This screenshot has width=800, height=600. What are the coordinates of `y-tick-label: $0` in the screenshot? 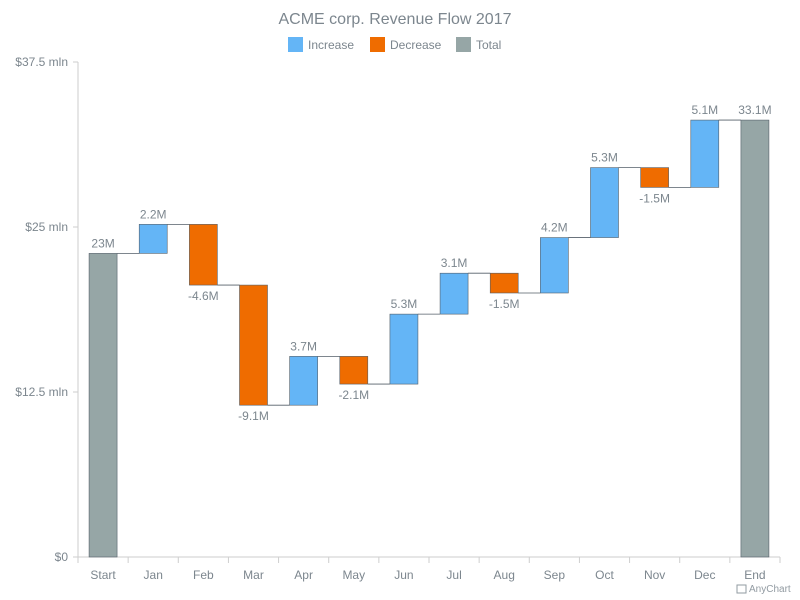 It's located at (62, 557).